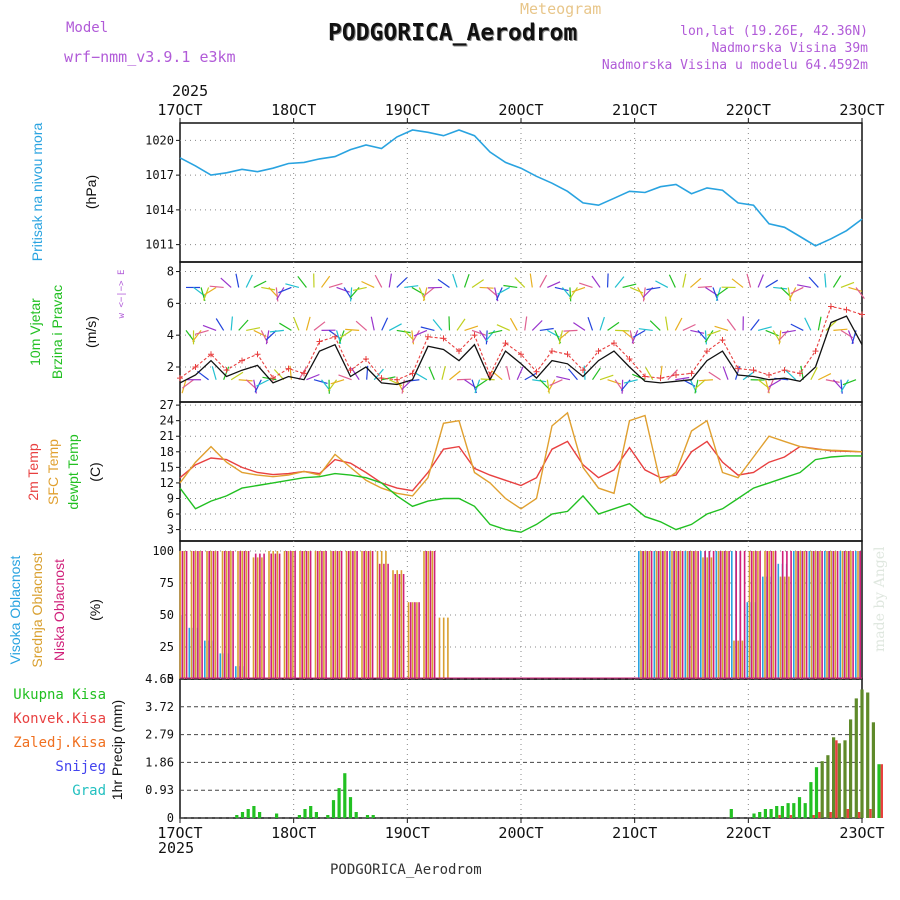 The height and width of the screenshot is (900, 900). Describe the element at coordinates (407, 110) in the screenshot. I see `top-date-label: 19OCT` at that location.